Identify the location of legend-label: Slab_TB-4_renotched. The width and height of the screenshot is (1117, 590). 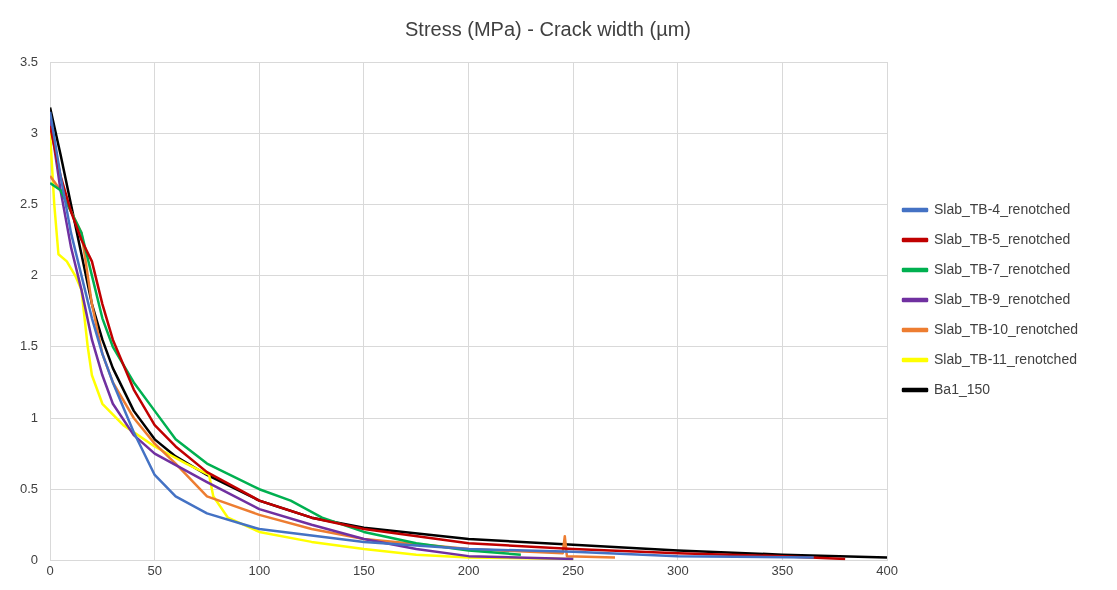
(1002, 208).